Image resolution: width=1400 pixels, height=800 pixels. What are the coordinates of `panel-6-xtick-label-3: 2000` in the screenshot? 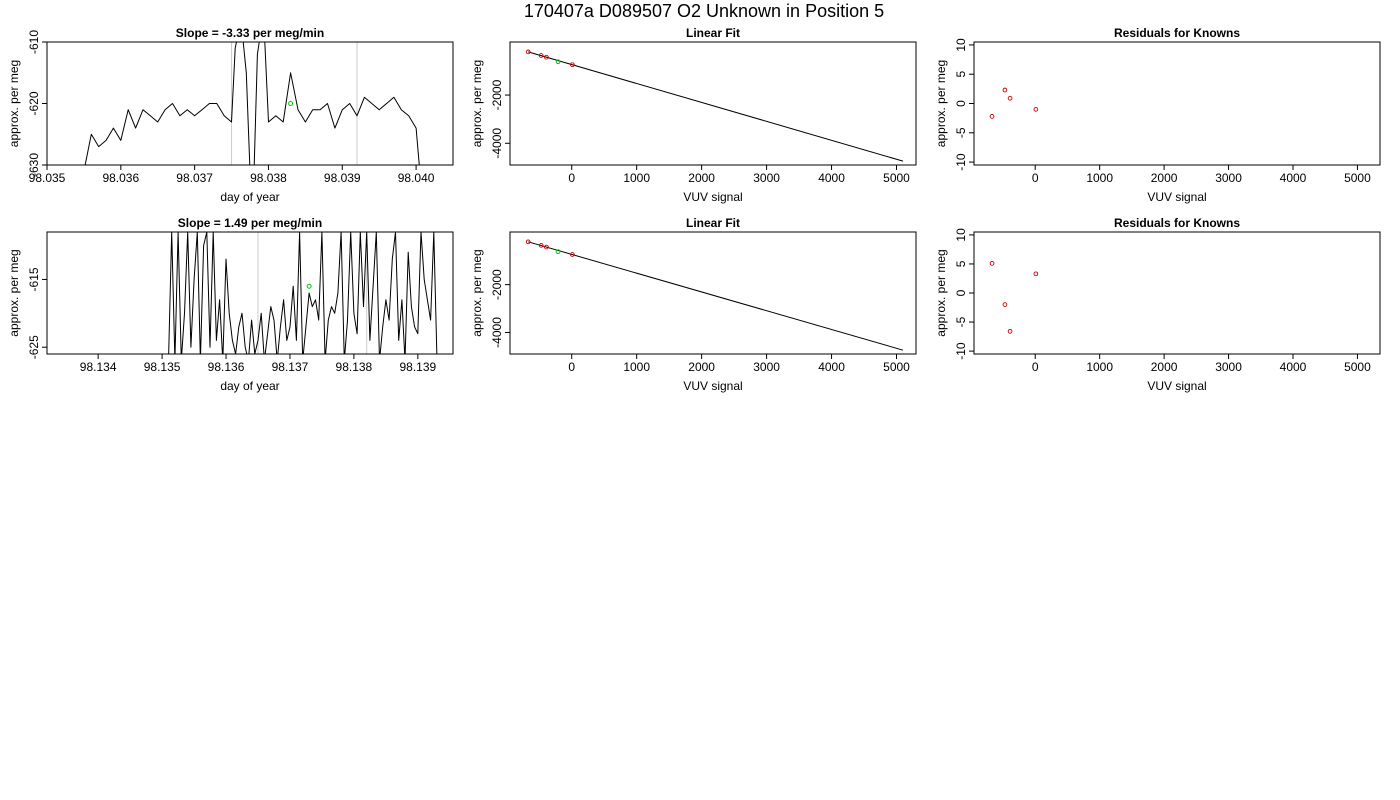 It's located at (1164, 367).